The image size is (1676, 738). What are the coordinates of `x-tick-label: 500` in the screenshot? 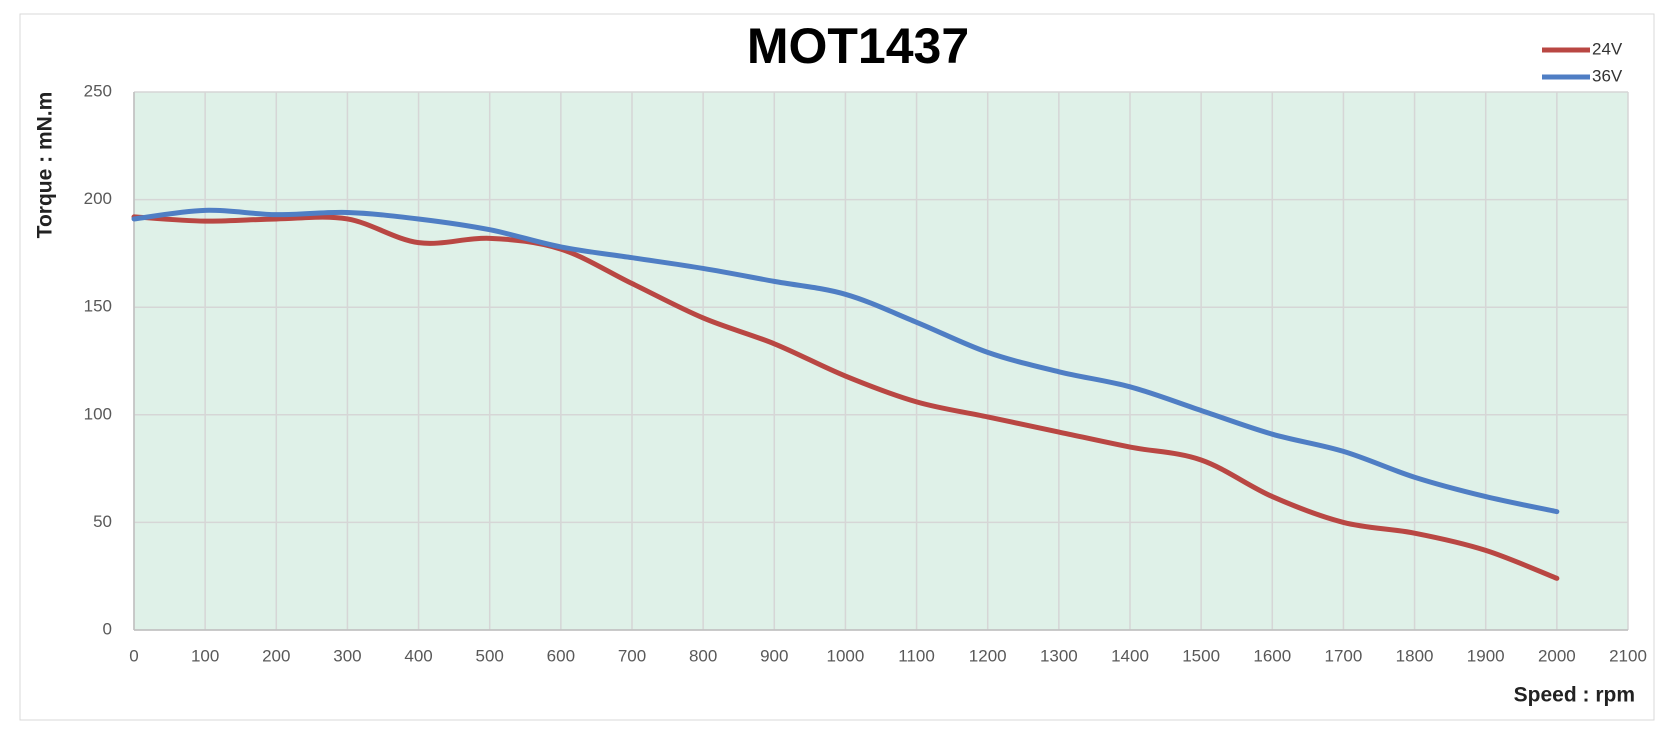 It's located at (490, 655).